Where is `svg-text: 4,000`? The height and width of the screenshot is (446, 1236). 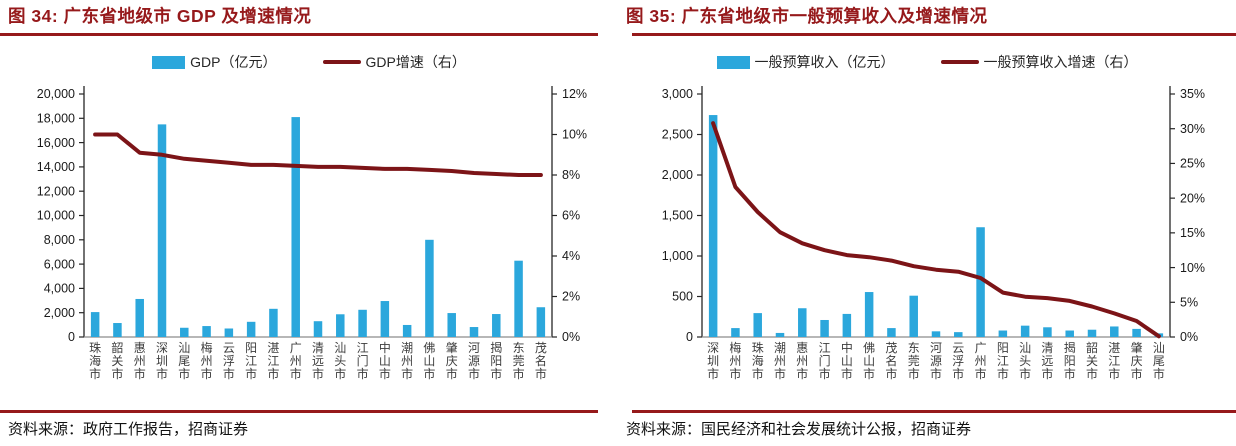 svg-text: 4,000 is located at coordinates (59, 289).